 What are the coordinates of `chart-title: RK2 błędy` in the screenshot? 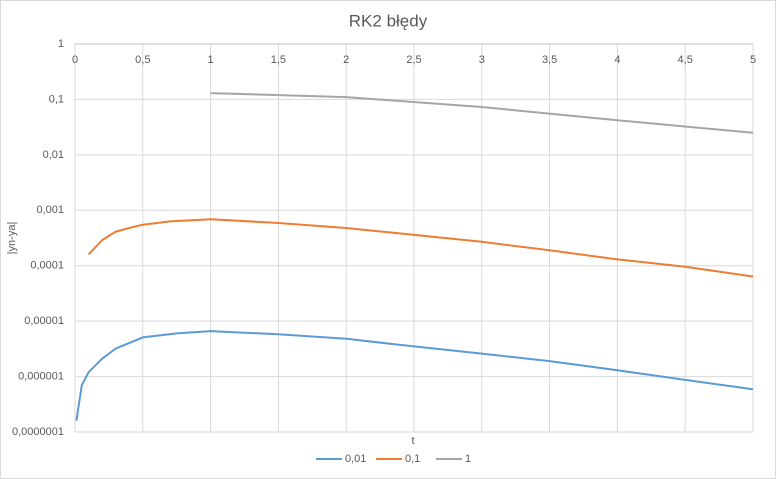 It's located at (388, 20).